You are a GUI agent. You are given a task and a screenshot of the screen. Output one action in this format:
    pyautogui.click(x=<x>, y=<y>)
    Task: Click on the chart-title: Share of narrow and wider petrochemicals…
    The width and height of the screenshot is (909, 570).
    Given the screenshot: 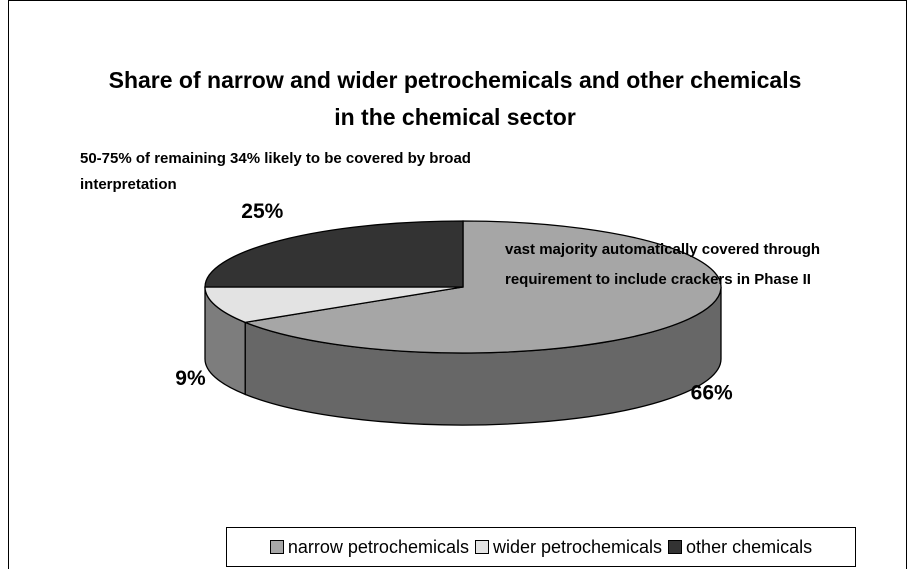 What is the action you would take?
    pyautogui.click(x=455, y=98)
    